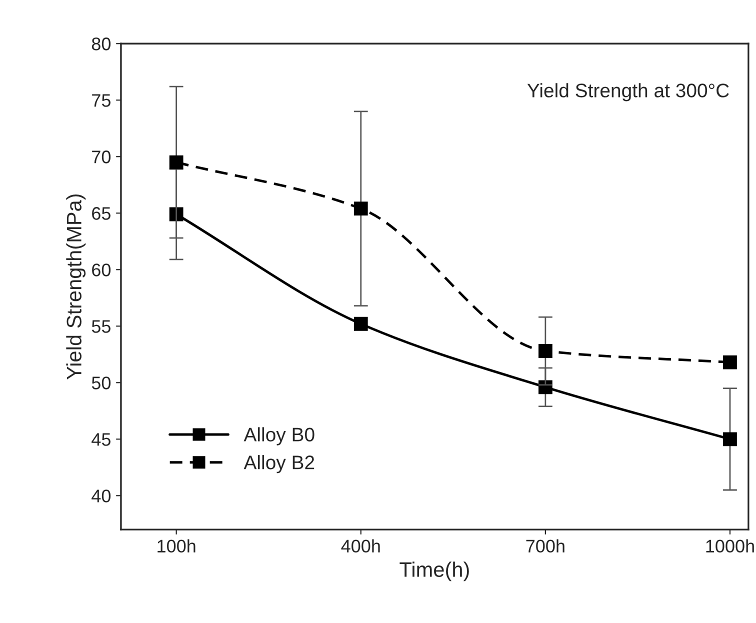  I want to click on legend-label: Alloy B2, so click(279, 464).